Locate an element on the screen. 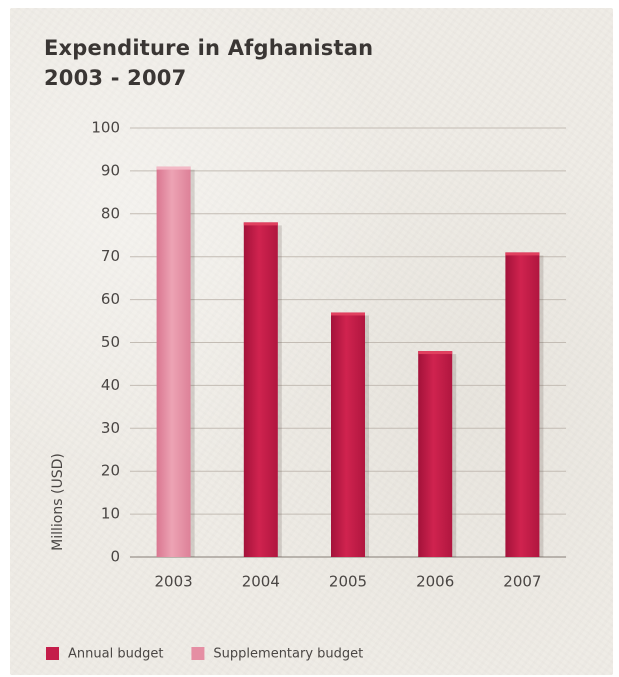 The image size is (619, 677). y-tick-label: 0 is located at coordinates (115, 557).